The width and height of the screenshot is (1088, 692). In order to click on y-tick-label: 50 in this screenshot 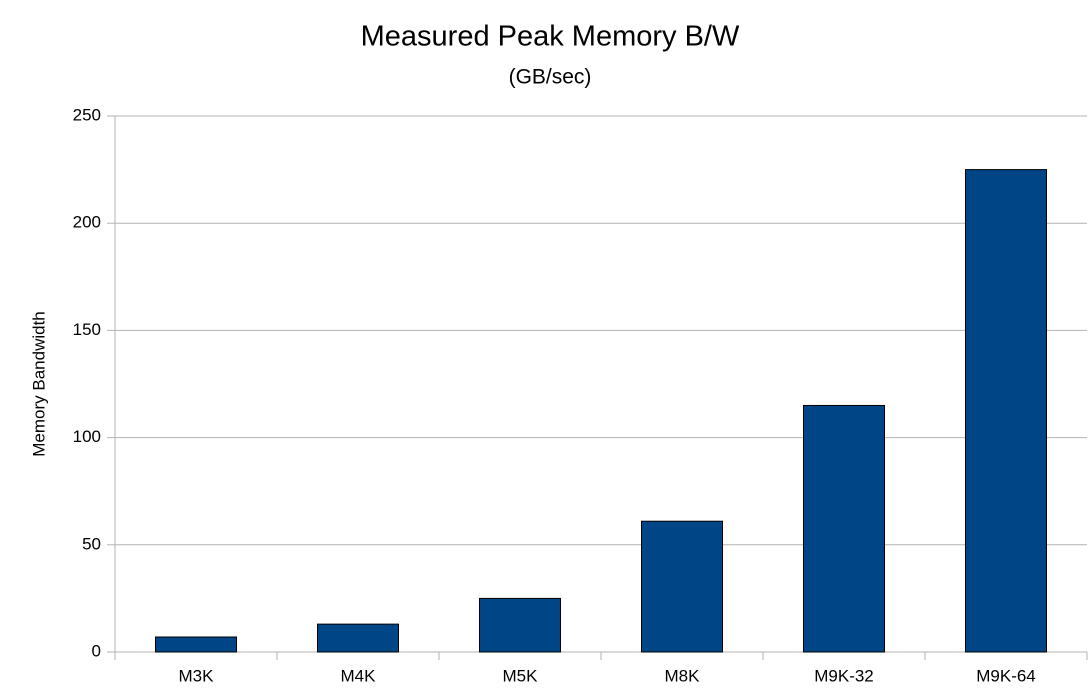, I will do `click(91, 543)`.